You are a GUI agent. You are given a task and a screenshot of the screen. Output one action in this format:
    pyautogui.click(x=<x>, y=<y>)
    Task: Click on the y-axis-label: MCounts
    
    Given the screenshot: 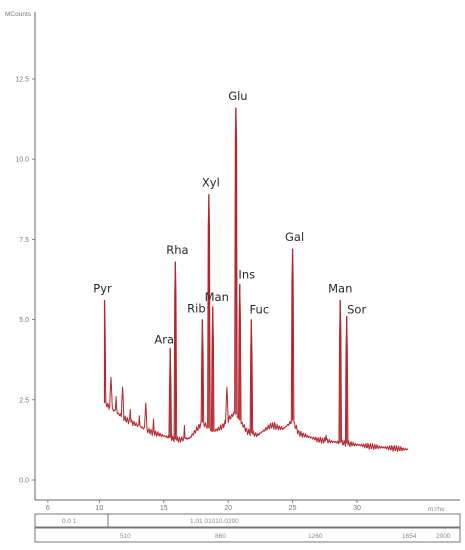 What is the action you would take?
    pyautogui.click(x=18, y=14)
    